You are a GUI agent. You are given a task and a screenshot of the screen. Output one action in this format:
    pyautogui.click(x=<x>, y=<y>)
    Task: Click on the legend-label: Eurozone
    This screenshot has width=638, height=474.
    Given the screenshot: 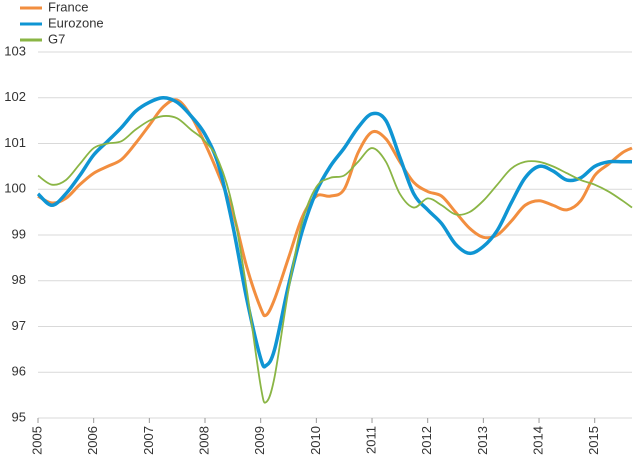 What is the action you would take?
    pyautogui.click(x=76, y=22)
    